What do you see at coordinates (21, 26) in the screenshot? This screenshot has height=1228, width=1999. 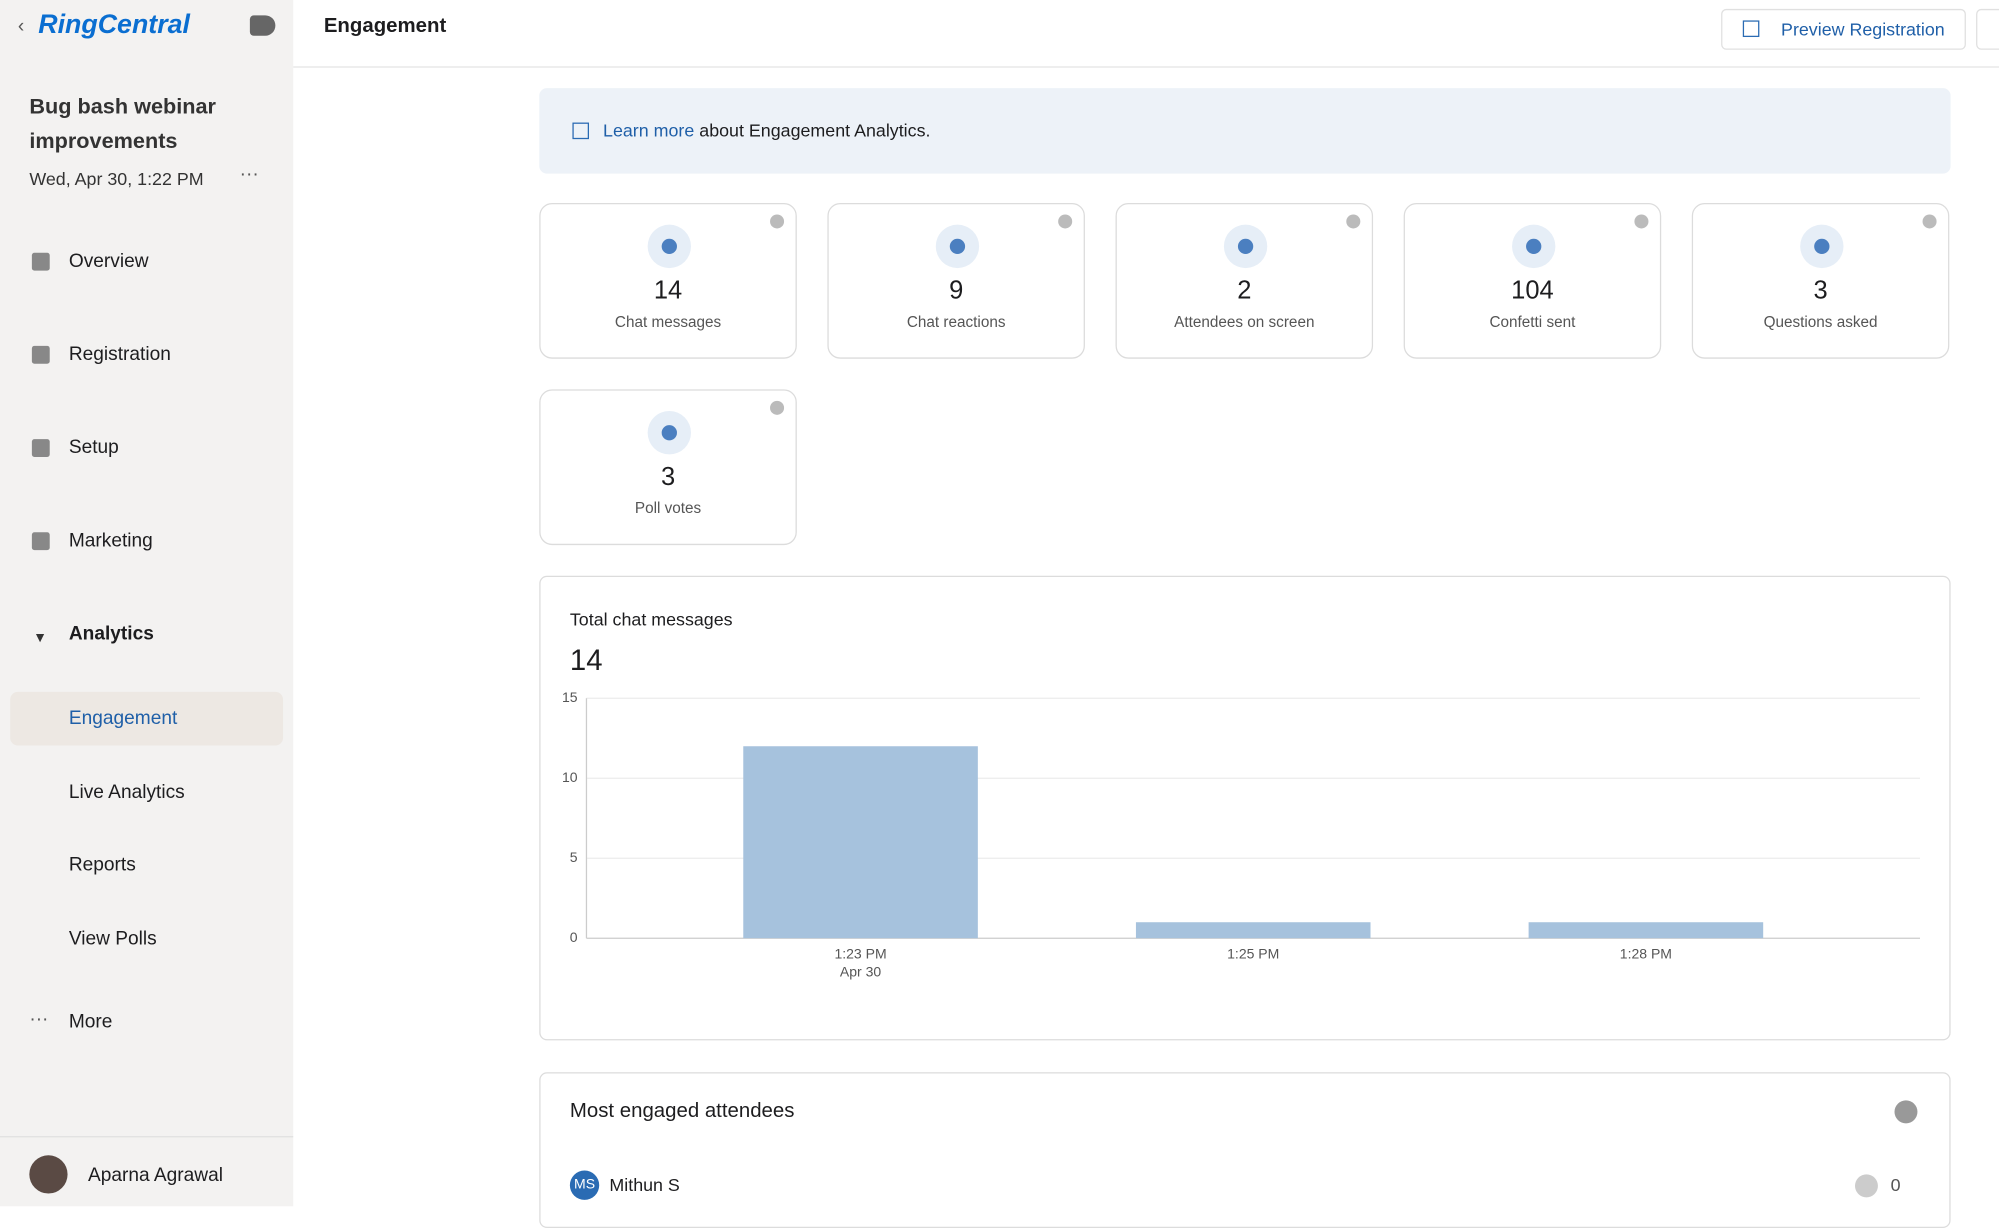 I see `back-arrow: ‹` at bounding box center [21, 26].